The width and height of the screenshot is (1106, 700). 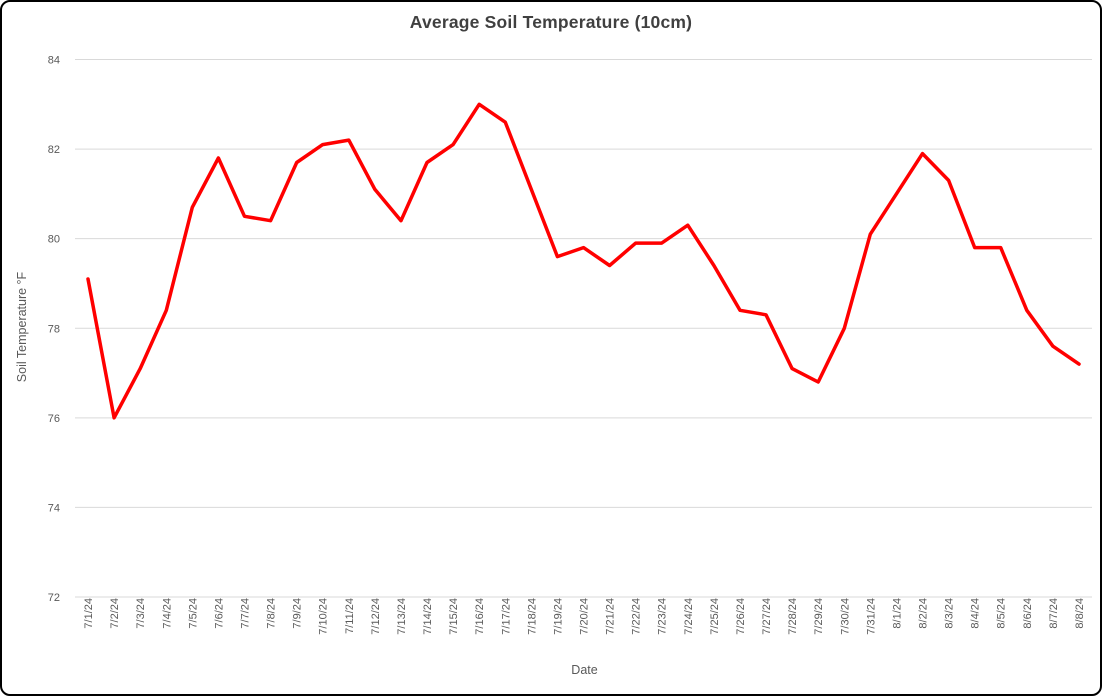 What do you see at coordinates (246, 613) in the screenshot?
I see `x-tick-label: 7/7/24` at bounding box center [246, 613].